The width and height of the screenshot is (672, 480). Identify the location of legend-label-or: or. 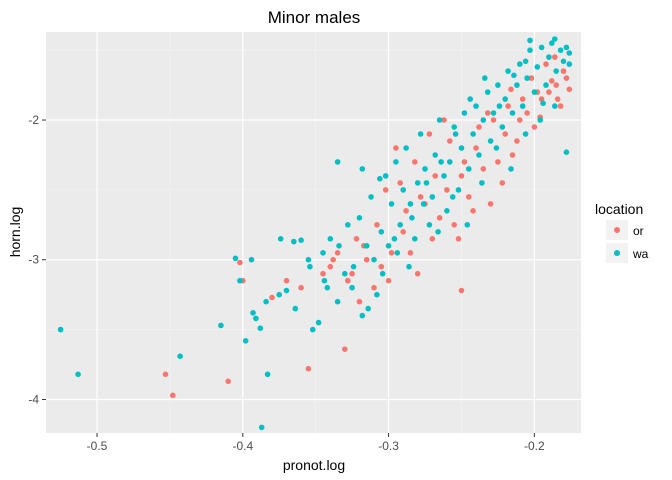
(638, 231).